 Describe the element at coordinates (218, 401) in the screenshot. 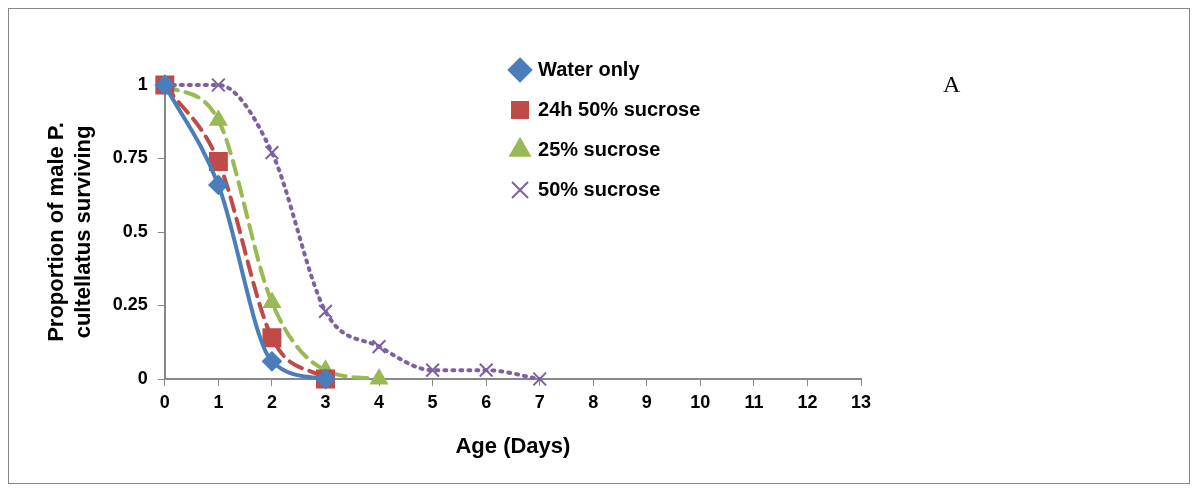

I see `x-tick-label: 1` at that location.